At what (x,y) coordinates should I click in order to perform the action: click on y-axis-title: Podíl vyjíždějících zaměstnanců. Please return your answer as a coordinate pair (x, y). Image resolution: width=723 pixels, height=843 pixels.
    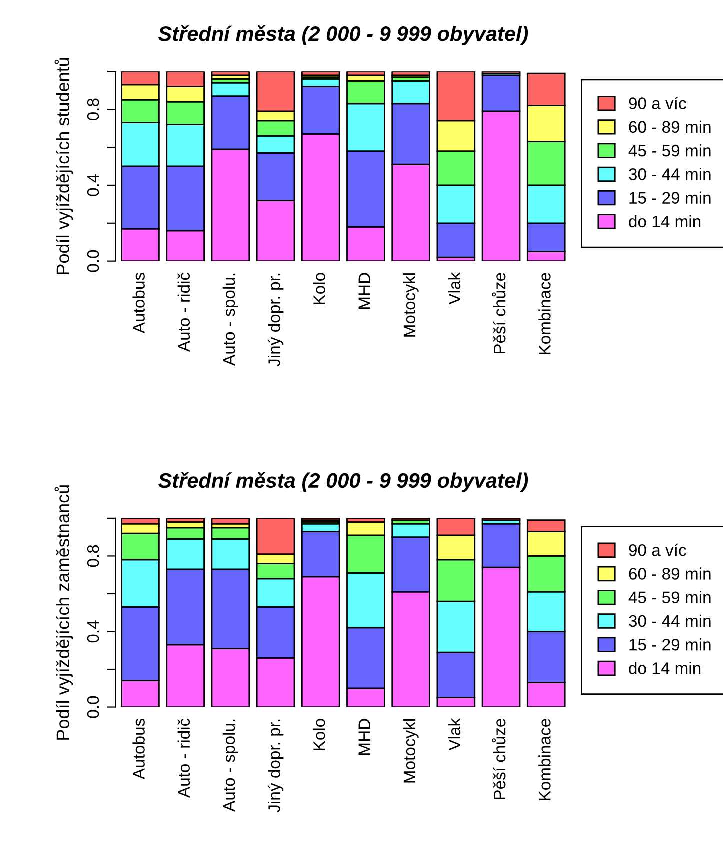
    Looking at the image, I should click on (64, 613).